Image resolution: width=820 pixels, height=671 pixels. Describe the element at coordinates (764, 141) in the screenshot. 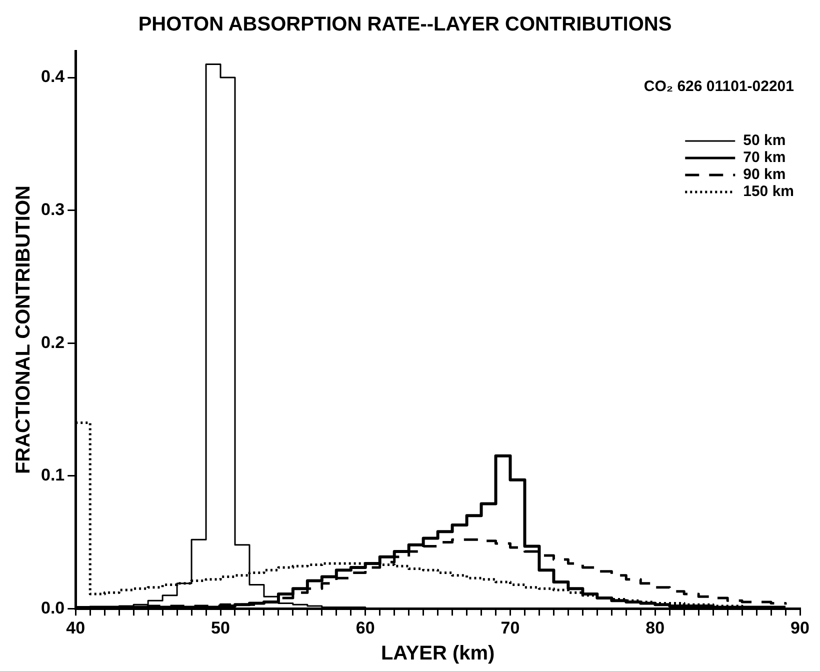

I see `legend-label: 50 km` at that location.